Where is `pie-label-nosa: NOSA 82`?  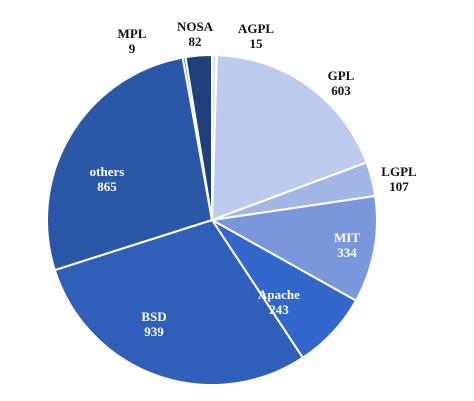
pie-label-nosa: NOSA 82 is located at coordinates (195, 34).